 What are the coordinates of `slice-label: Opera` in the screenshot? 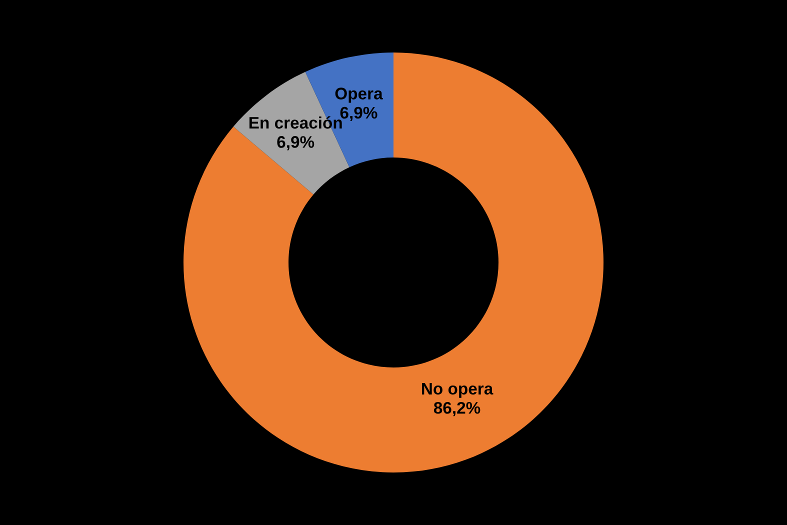 It's located at (359, 95).